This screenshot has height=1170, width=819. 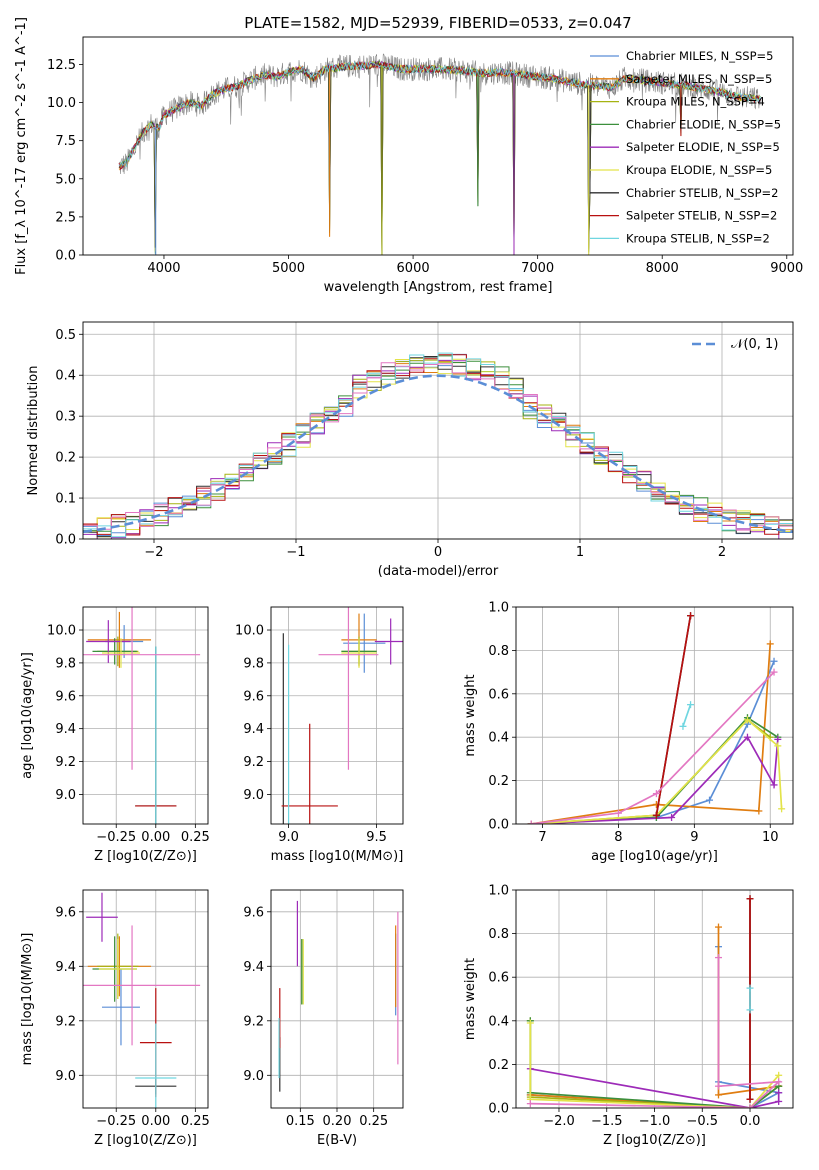 I want to click on y-axis-label: Flux [f_λ 10^-17 erg cm^-2 s^-1 A^-1], so click(x=21, y=146).